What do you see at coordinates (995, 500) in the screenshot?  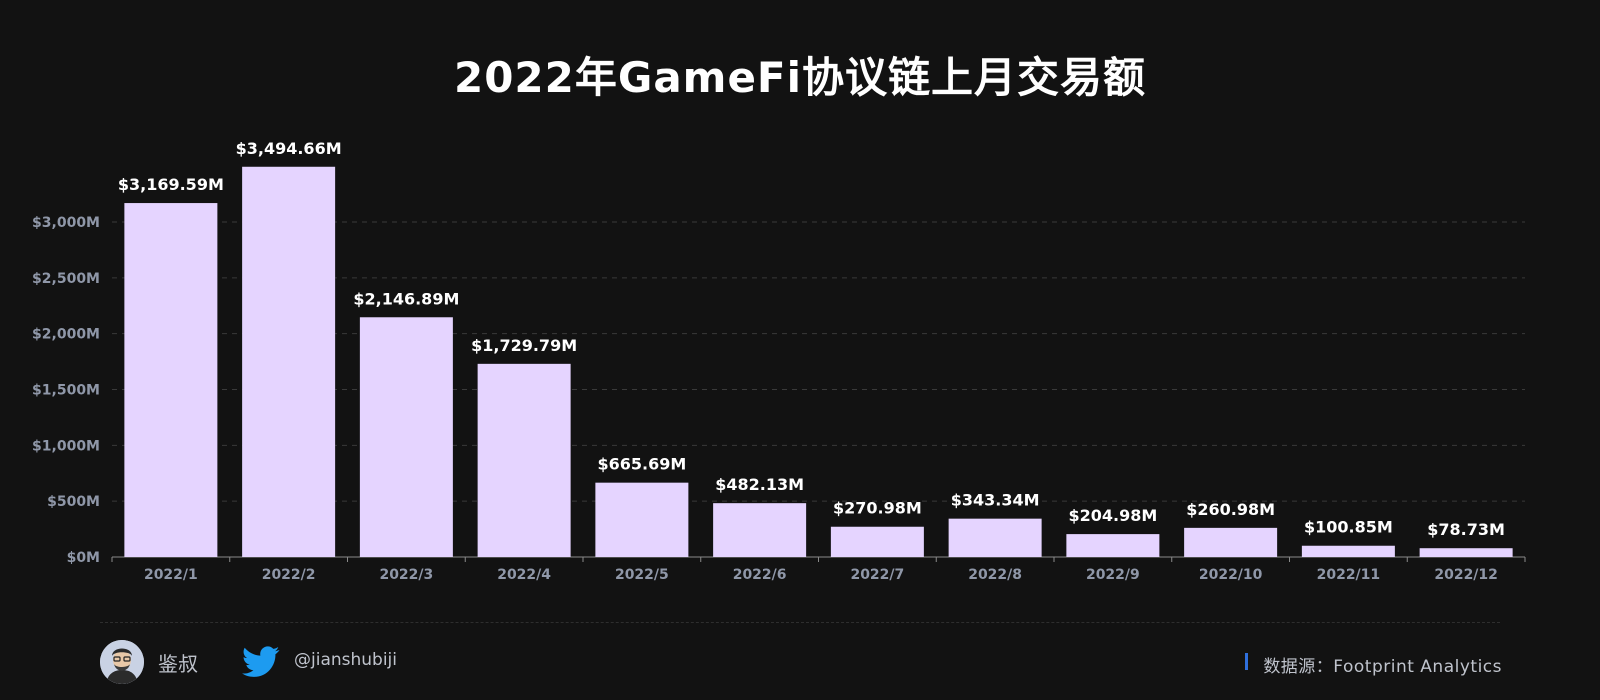 I see `data-label: $343.34M` at bounding box center [995, 500].